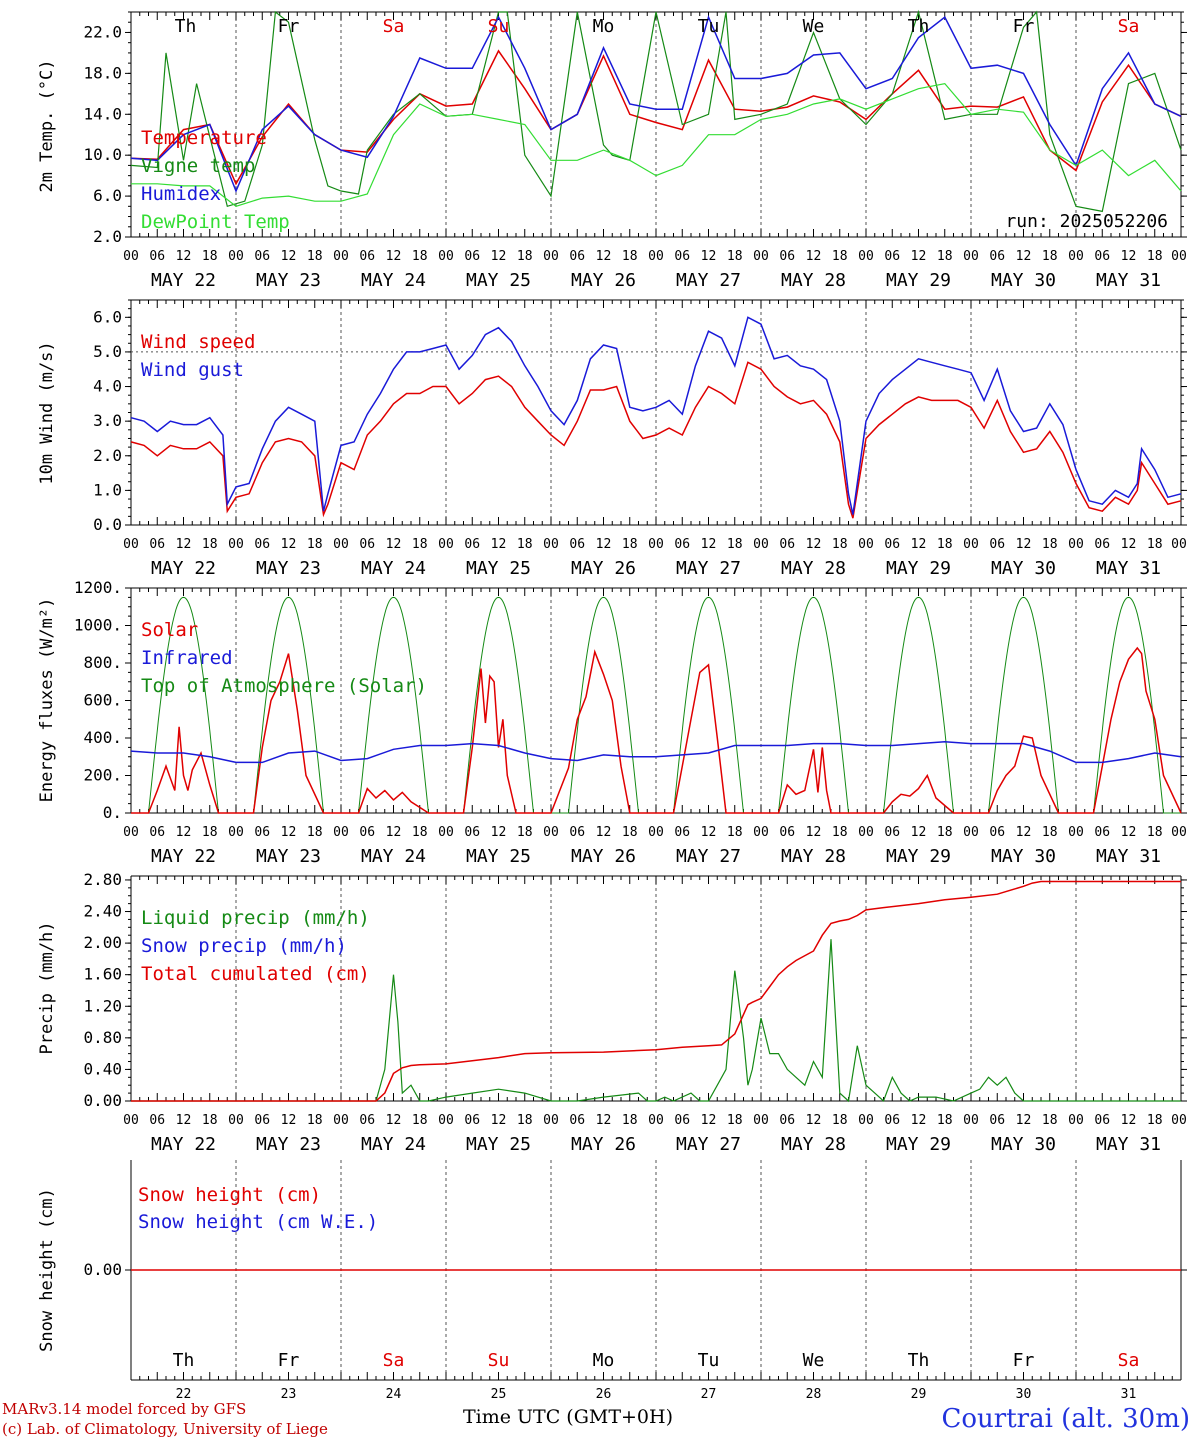  Describe the element at coordinates (198, 166) in the screenshot. I see `legend-entry: Vigne temp` at that location.